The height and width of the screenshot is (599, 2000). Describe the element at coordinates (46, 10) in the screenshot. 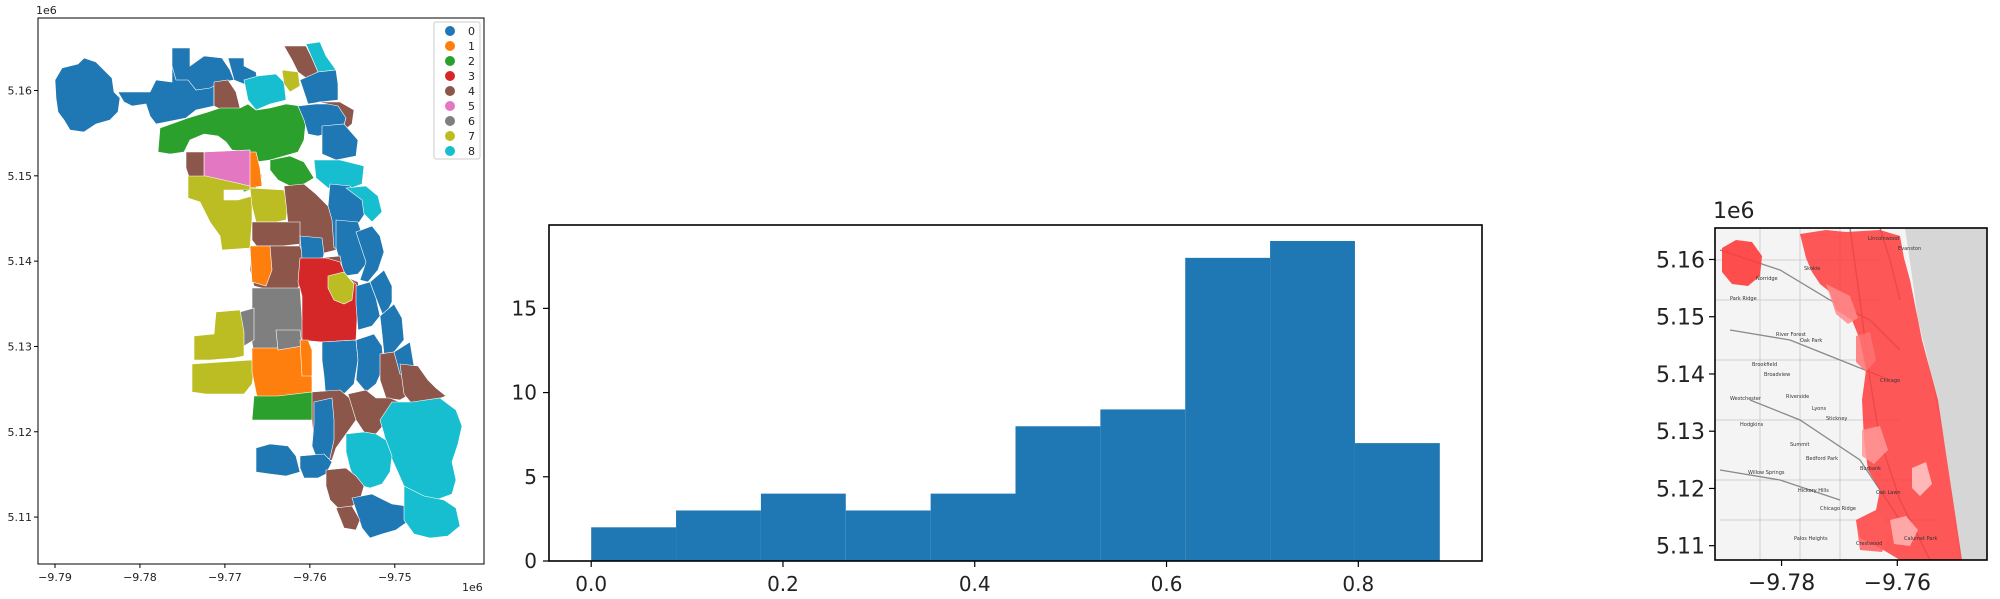

I see `y-offset-label: 1e6` at that location.